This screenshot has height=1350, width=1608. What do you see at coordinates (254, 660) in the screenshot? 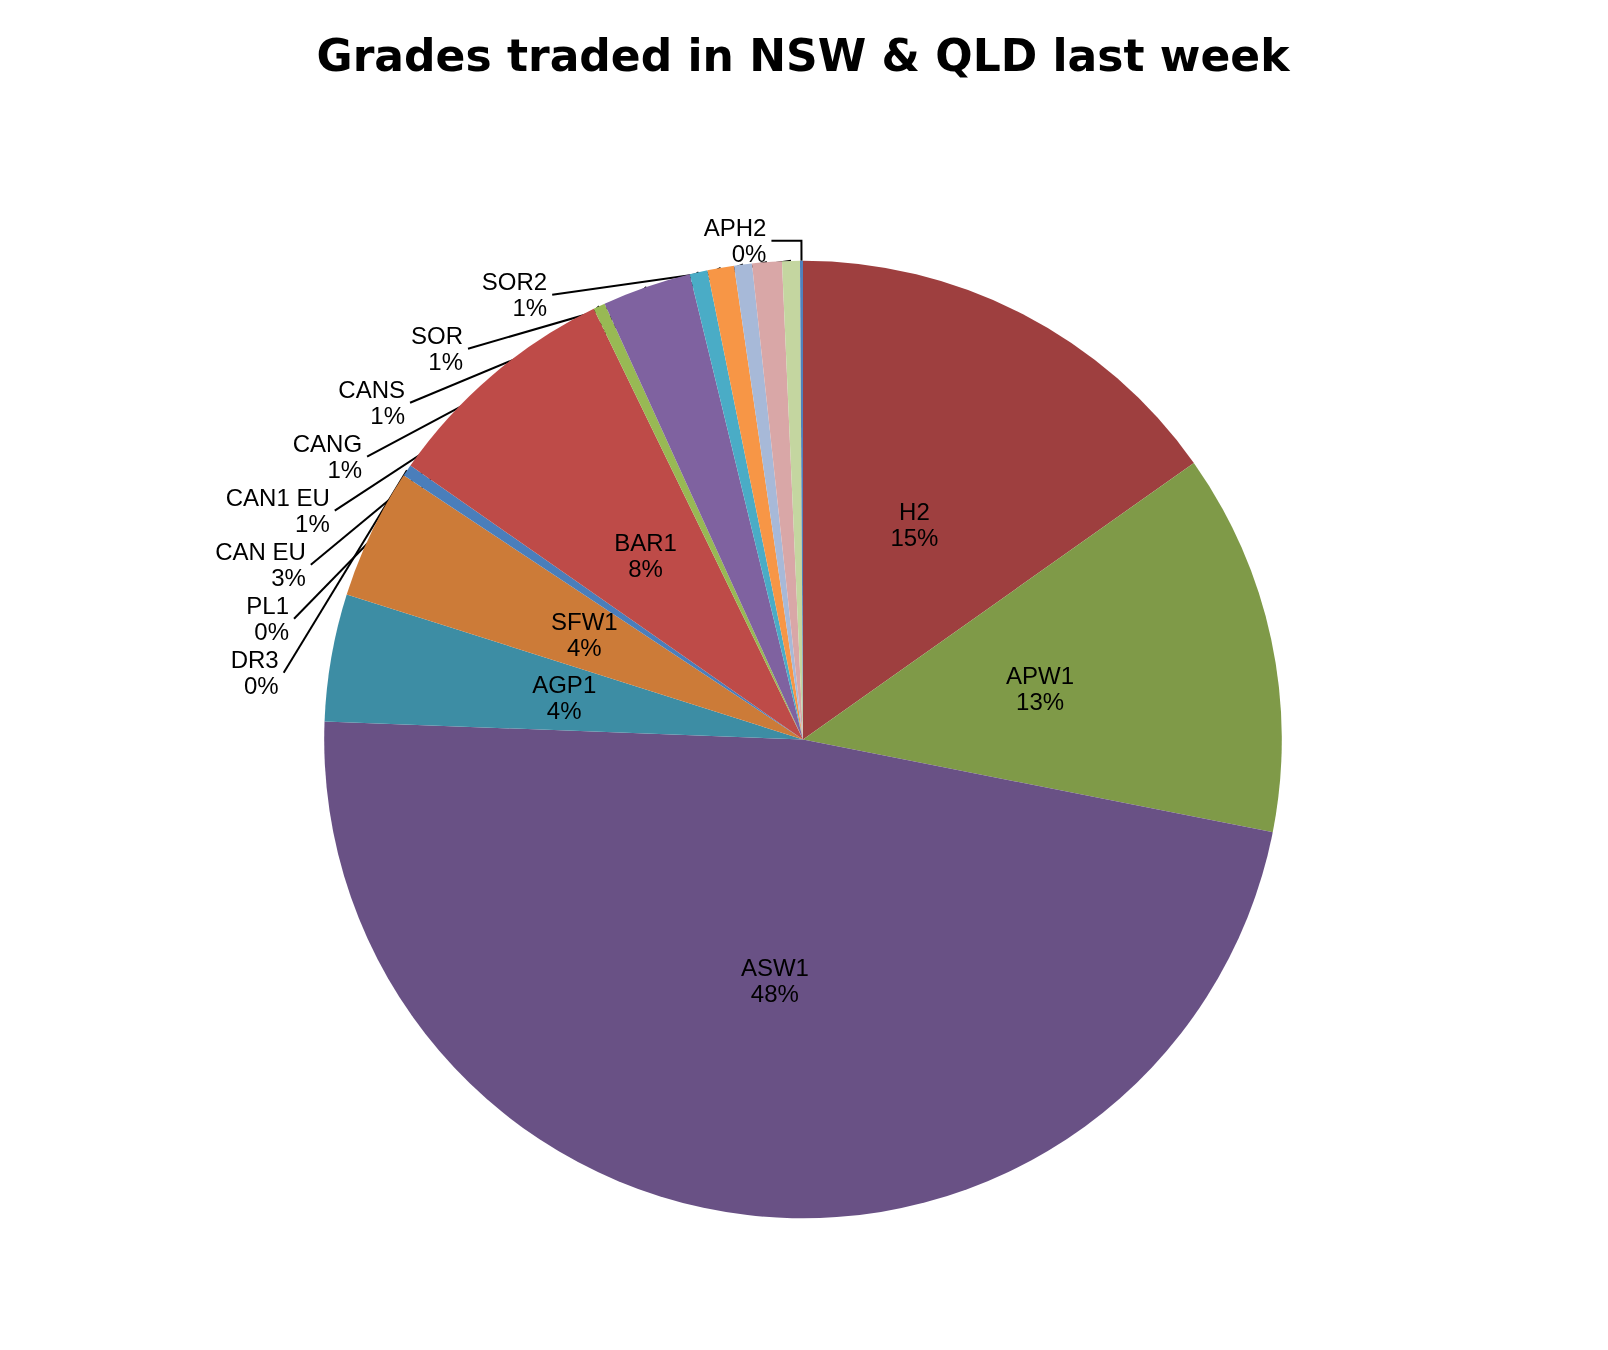
I see `slice-label: DR3` at bounding box center [254, 660].